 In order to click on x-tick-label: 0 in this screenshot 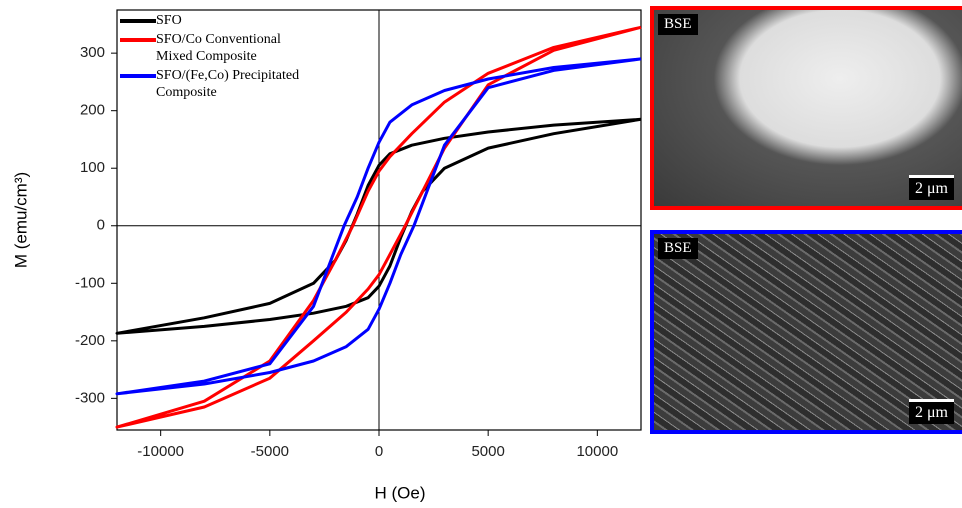, I will do `click(379, 451)`.